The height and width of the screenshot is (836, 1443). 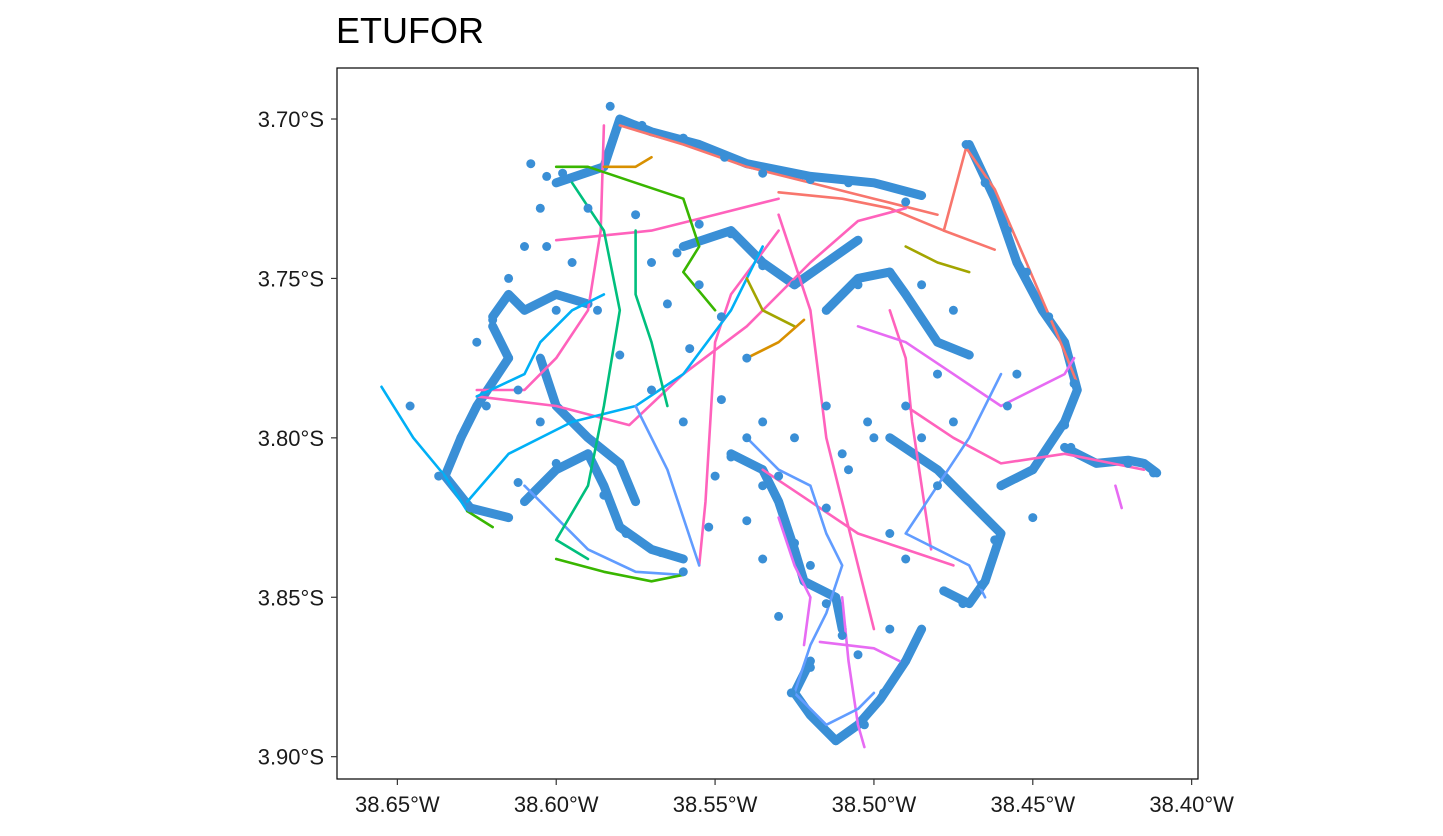 I want to click on y-tick-label: 3.75°S, so click(x=291, y=278).